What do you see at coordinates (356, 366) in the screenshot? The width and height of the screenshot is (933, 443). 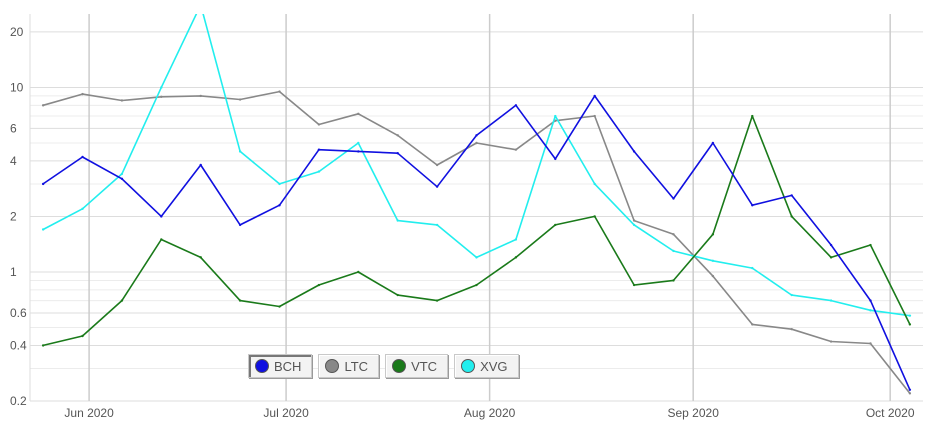 I see `legend-label-ltc: LTC` at bounding box center [356, 366].